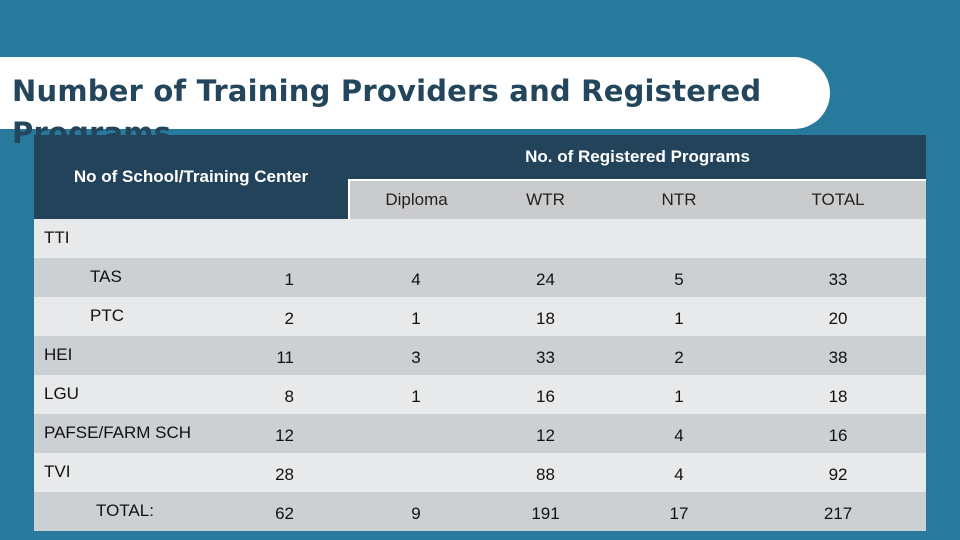 The width and height of the screenshot is (960, 540). What do you see at coordinates (546, 199) in the screenshot?
I see `subheader-wtr: WTR` at bounding box center [546, 199].